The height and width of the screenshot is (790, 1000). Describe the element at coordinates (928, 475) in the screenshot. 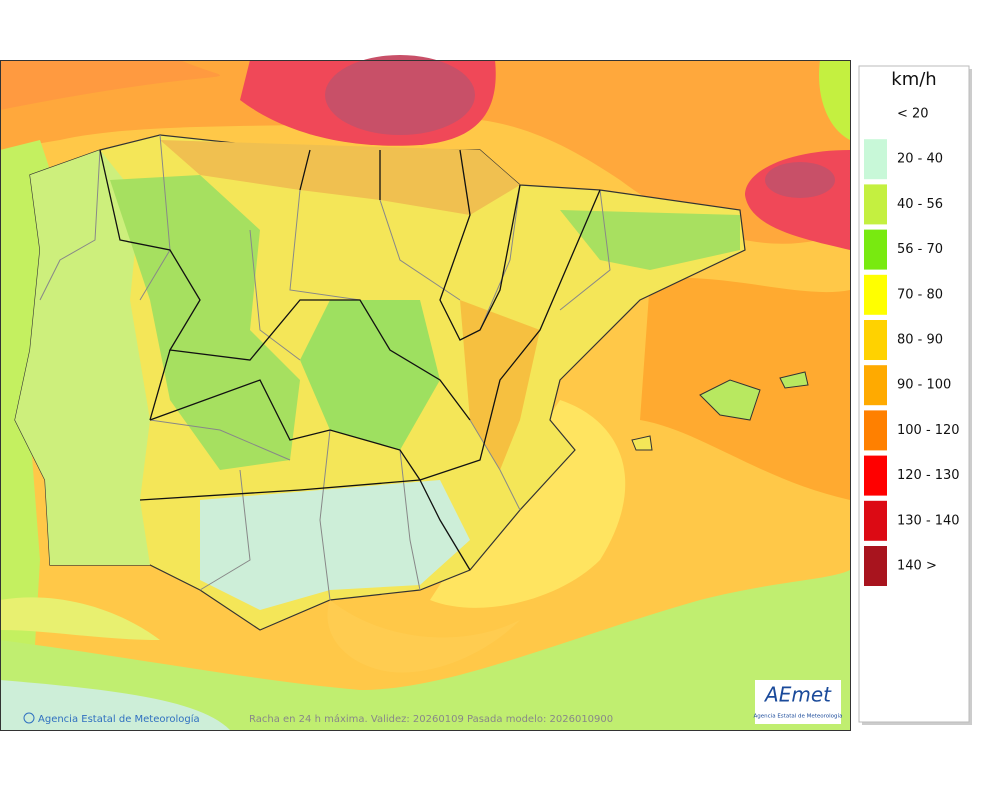

I see `legend-label: 120 - 130` at that location.